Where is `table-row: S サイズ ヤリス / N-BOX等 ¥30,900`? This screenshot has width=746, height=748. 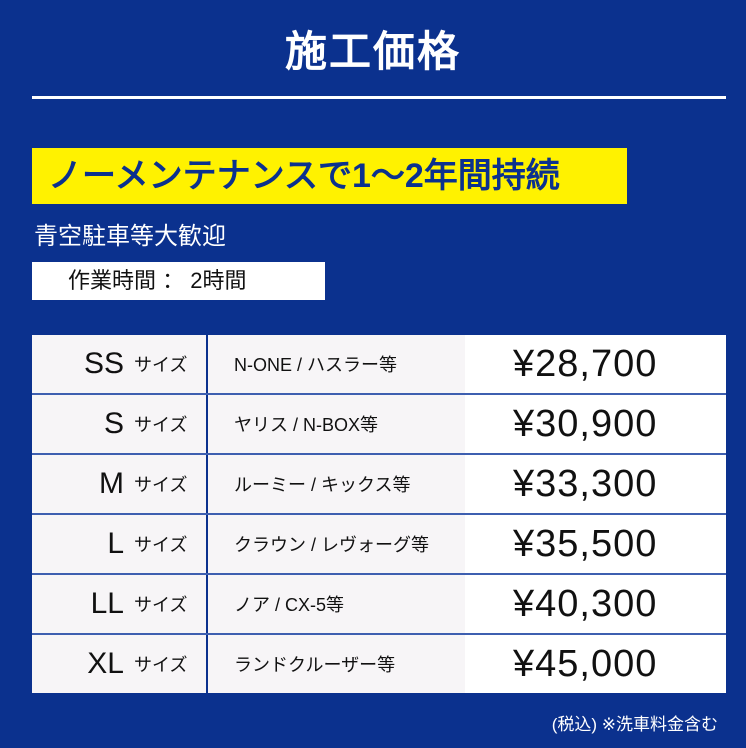
table-row: S サイズ ヤリス / N-BOX等 ¥30,900 is located at coordinates (379, 424).